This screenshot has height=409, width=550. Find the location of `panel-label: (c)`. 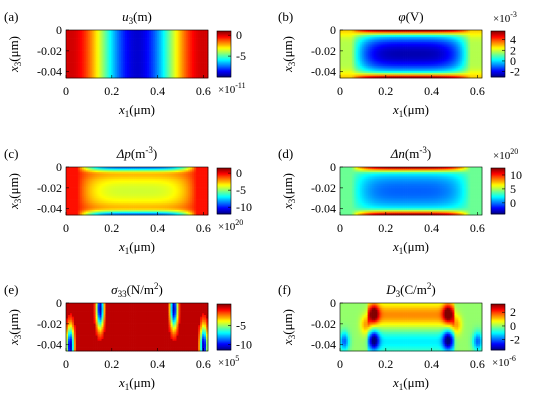

panel-label: (c) is located at coordinates (11, 153).